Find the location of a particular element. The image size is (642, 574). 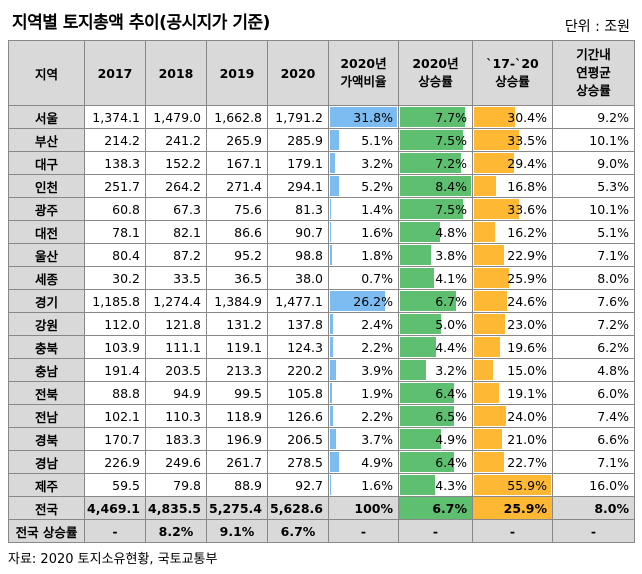

g1720-value: 33.6% is located at coordinates (527, 209).